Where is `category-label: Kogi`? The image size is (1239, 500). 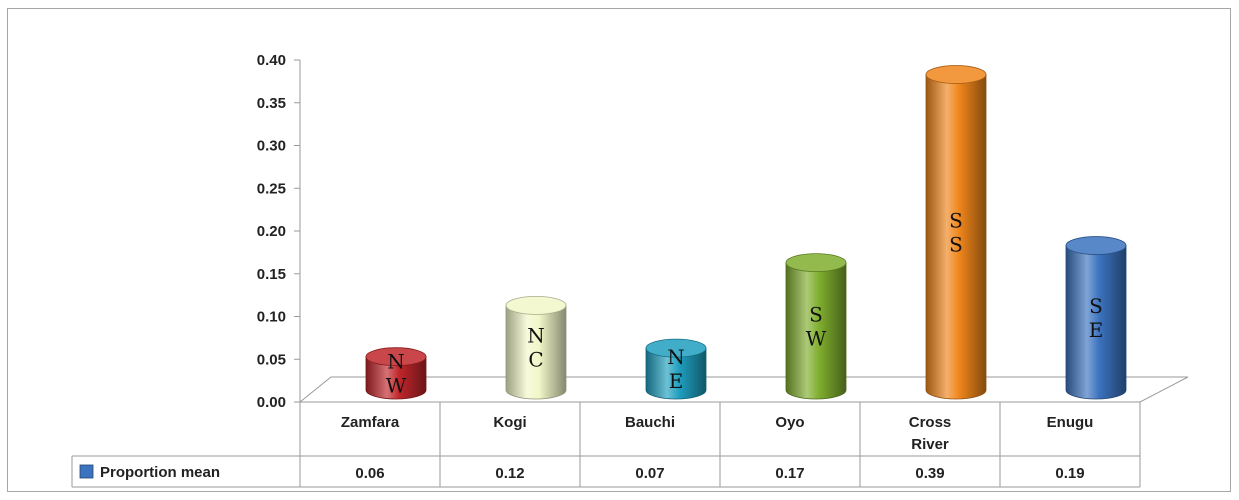
category-label: Kogi is located at coordinates (509, 422).